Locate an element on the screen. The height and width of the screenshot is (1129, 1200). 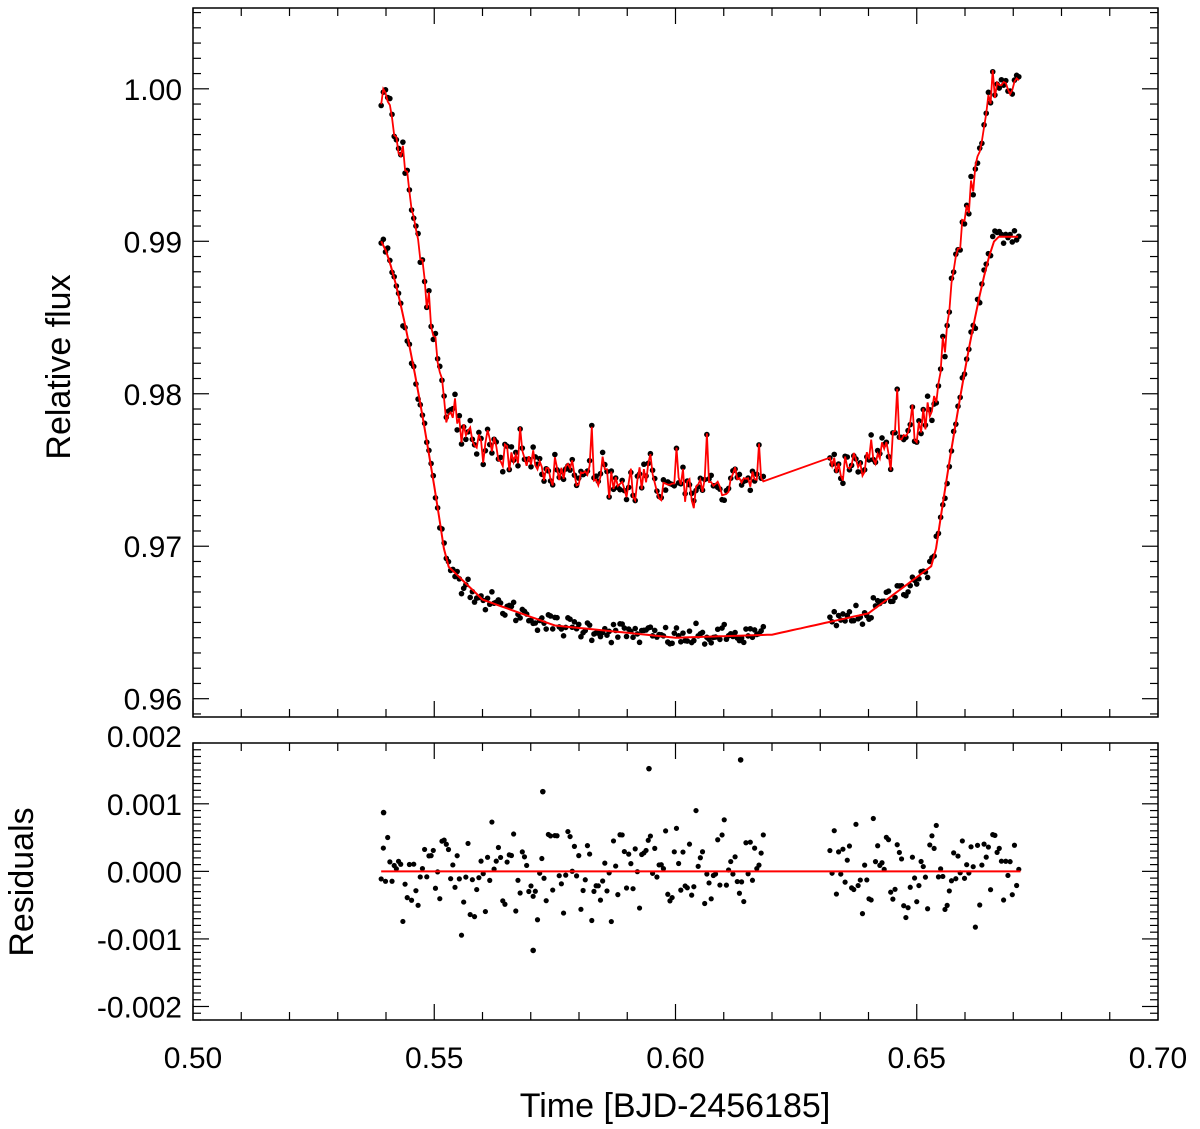
residuals-y-tick-labels: -0.002 -0.001 0.000 0.001 0.002 is located at coordinates (139, 872).